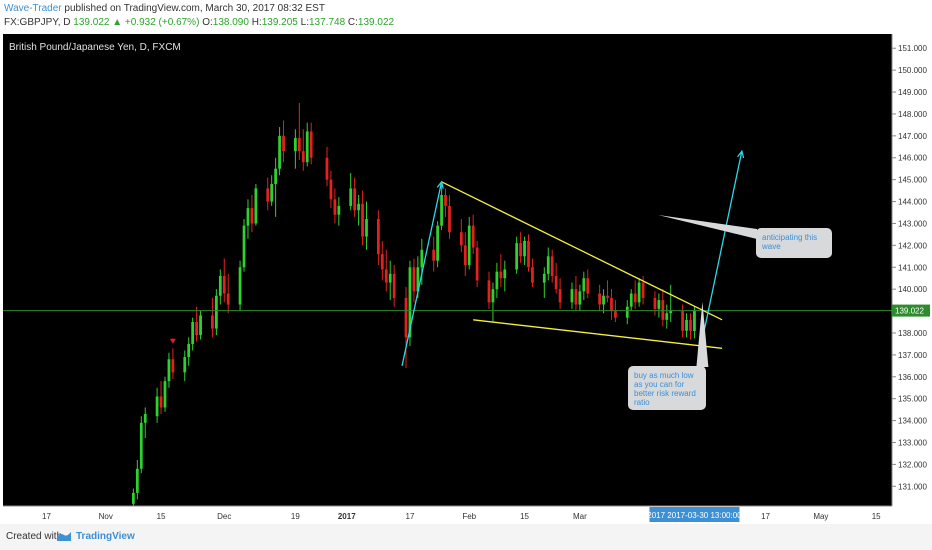  What do you see at coordinates (912, 48) in the screenshot?
I see `price-tick-label: 151.000` at bounding box center [912, 48].